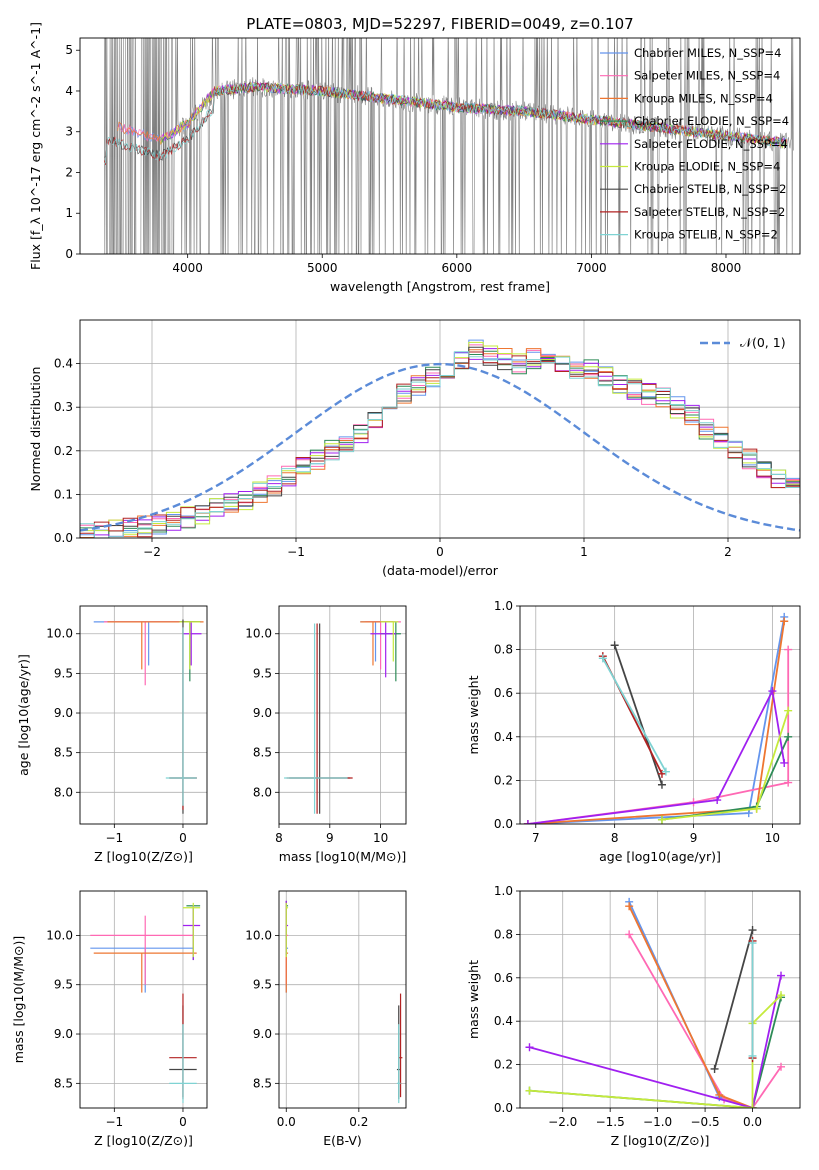  What do you see at coordinates (711, 144) in the screenshot?
I see `legend-label: Salpeter ELODIE, N_SSP=4` at bounding box center [711, 144].